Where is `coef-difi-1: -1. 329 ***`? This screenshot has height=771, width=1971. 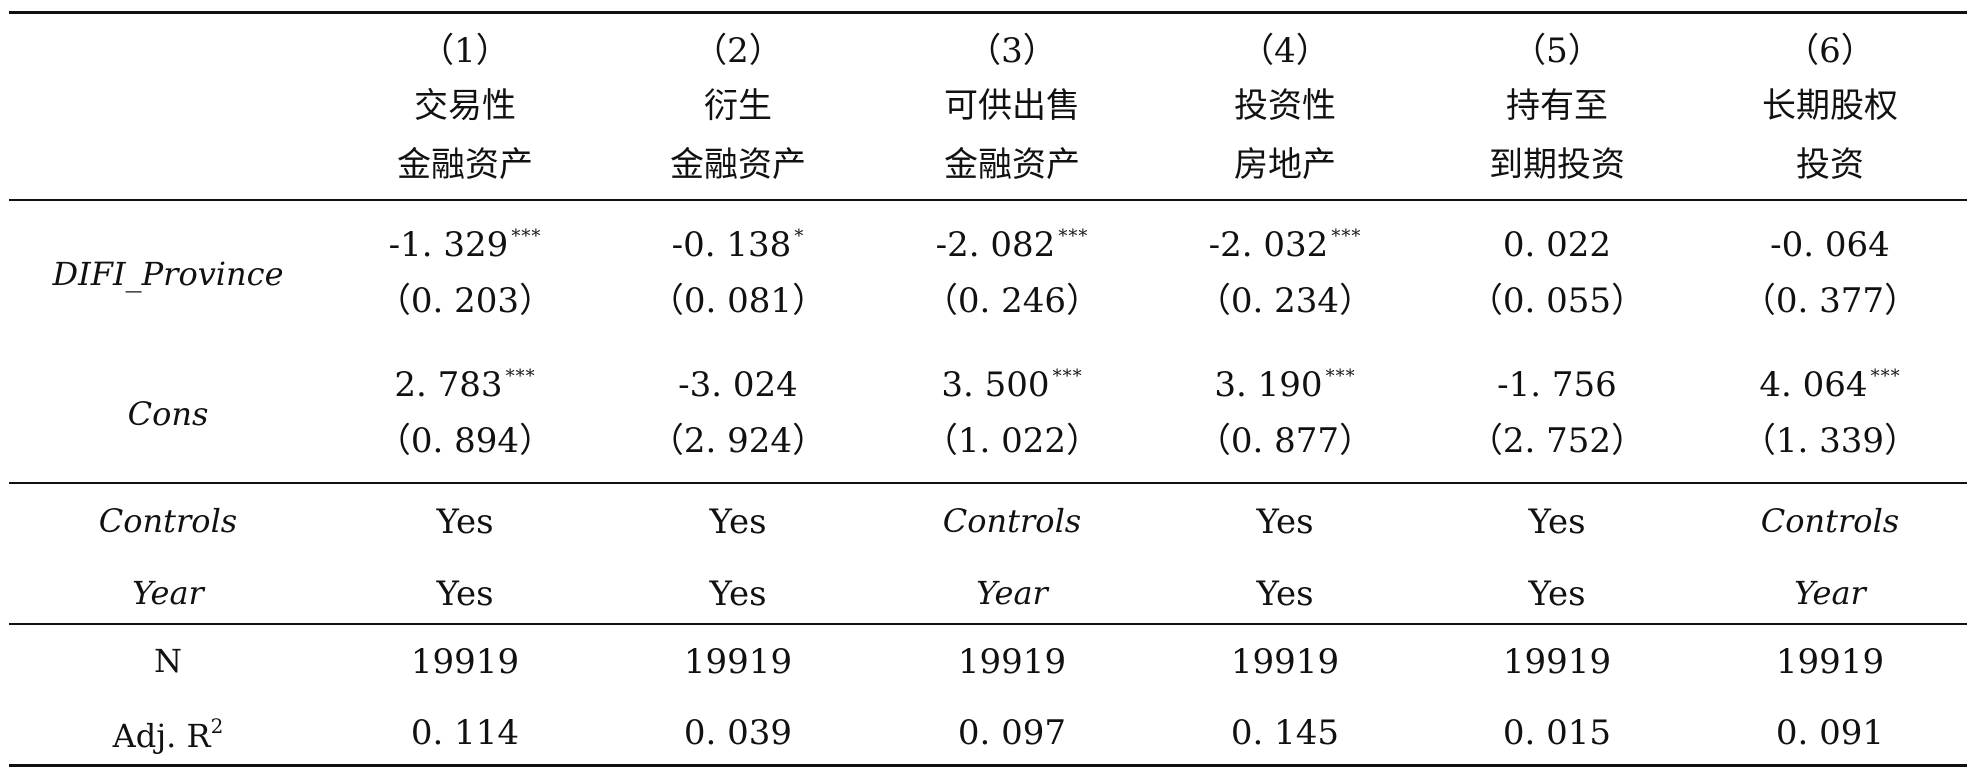
coef-difi-1: -1. 329 *** is located at coordinates (465, 245).